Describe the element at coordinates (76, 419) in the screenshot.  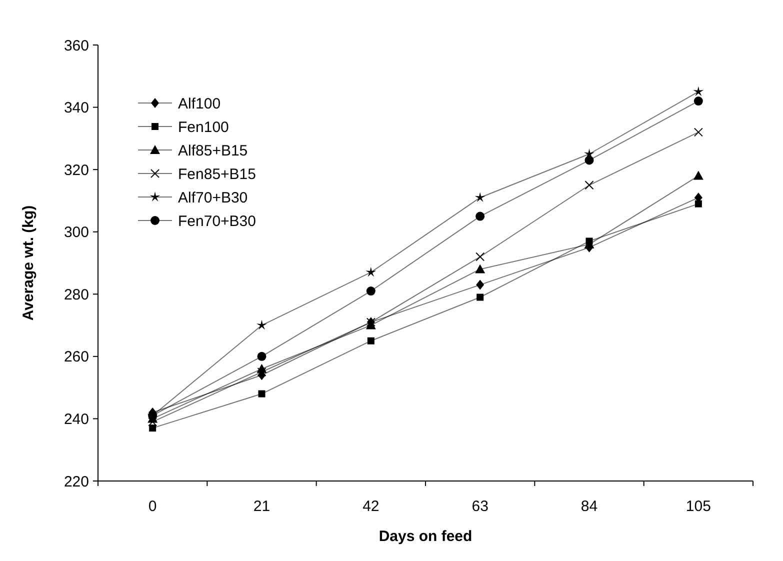
I see `y-tick-label: 240` at that location.